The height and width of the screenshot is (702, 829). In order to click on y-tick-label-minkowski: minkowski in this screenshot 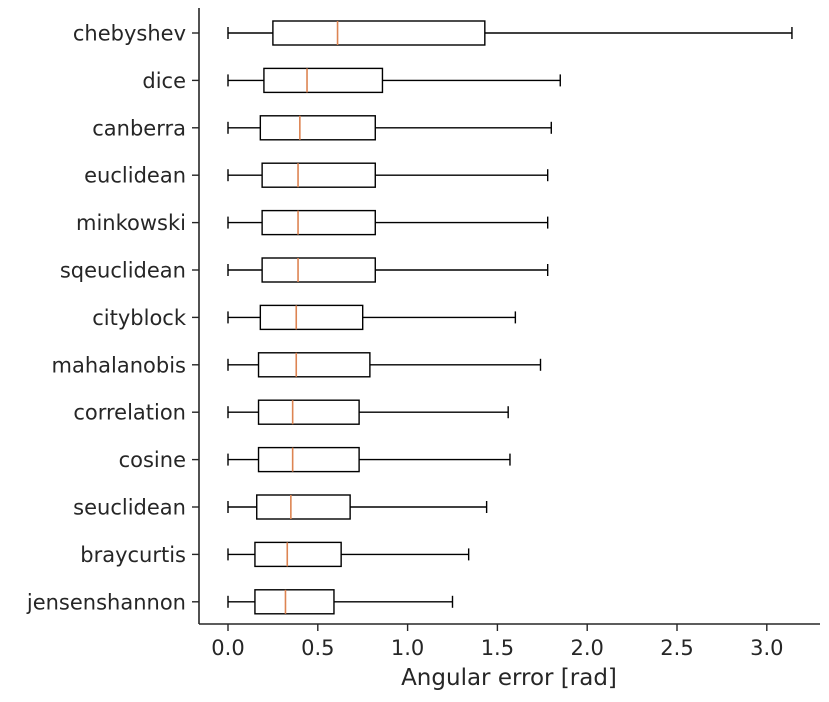, I will do `click(131, 223)`.